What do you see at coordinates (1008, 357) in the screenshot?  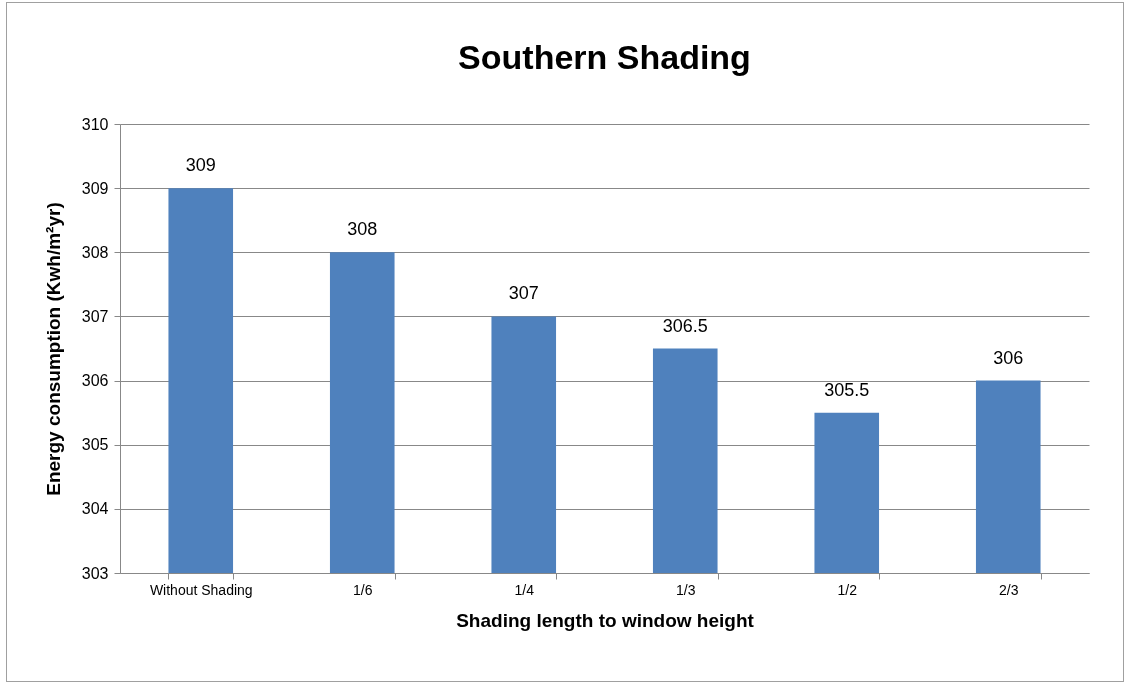 I see `data-label: 306` at bounding box center [1008, 357].